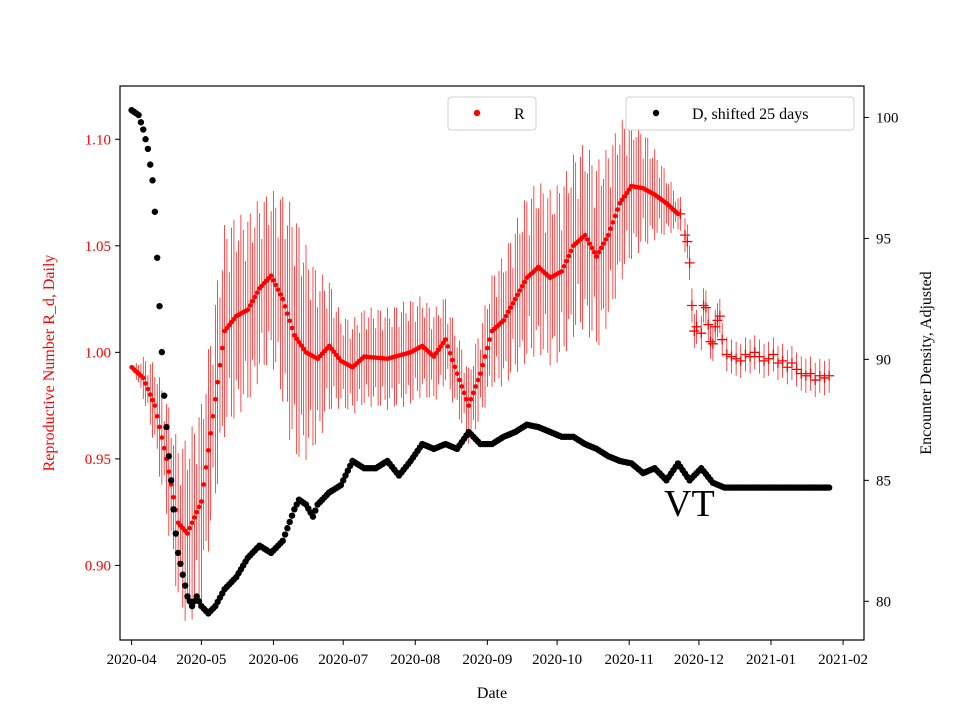 Image resolution: width=960 pixels, height=720 pixels. I want to click on legend-d-box, so click(740, 113).